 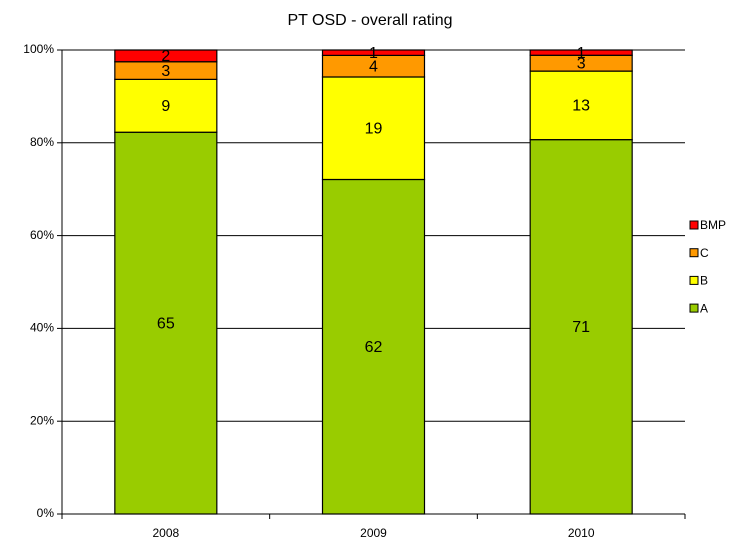 What do you see at coordinates (713, 225) in the screenshot?
I see `legend-label: BMP` at bounding box center [713, 225].